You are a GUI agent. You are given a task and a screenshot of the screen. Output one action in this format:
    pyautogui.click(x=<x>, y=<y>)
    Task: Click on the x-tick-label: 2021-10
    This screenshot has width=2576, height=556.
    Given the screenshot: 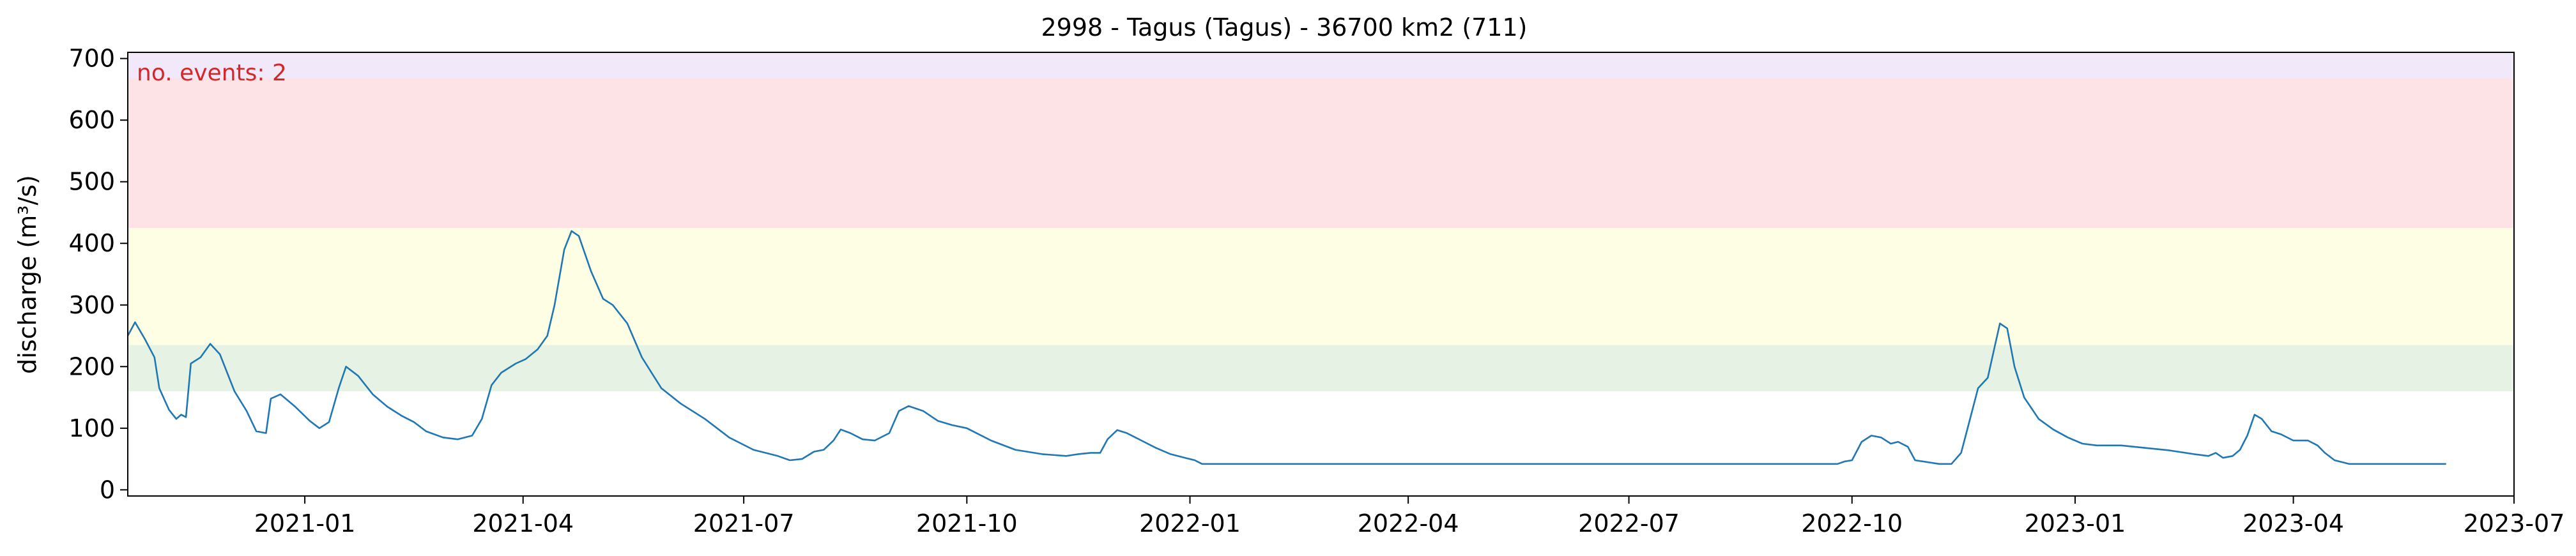 What is the action you would take?
    pyautogui.click(x=967, y=523)
    